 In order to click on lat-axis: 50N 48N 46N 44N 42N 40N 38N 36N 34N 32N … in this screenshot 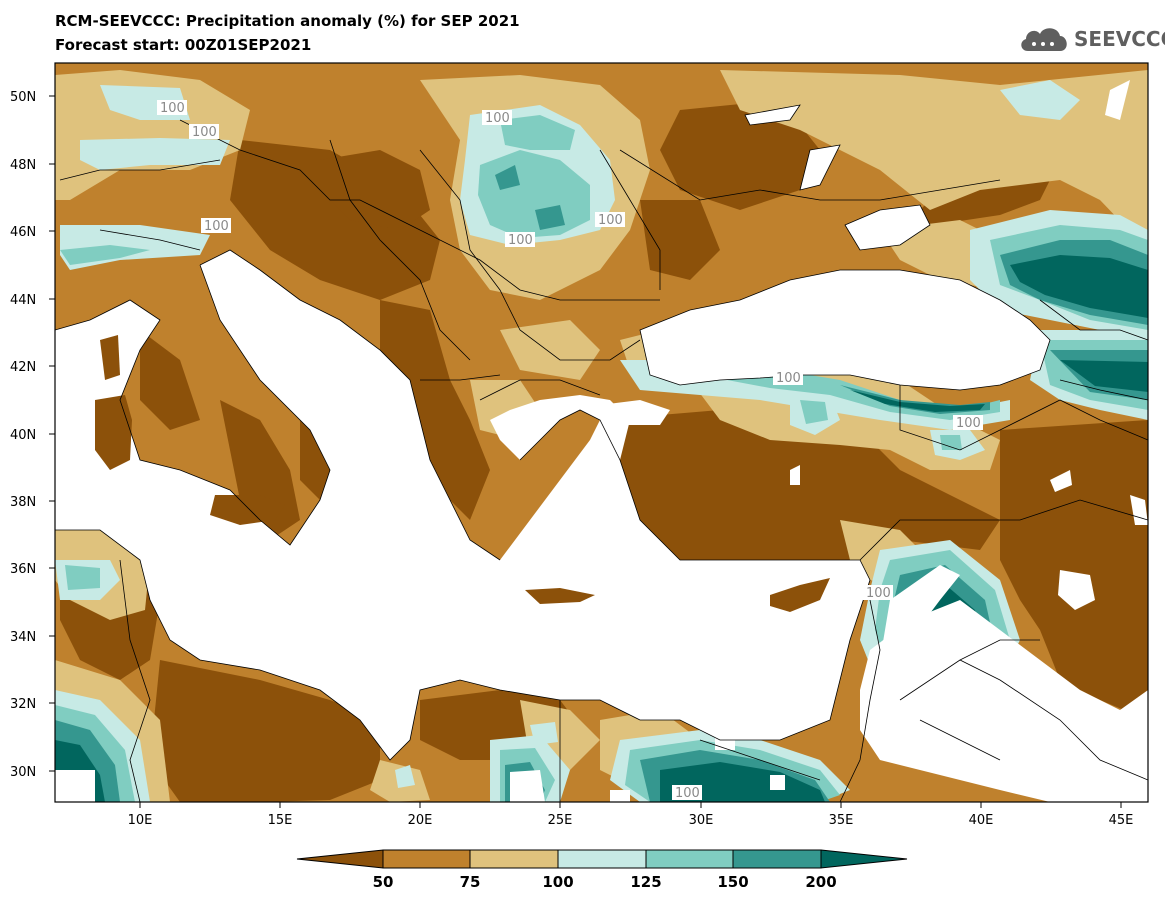, I will do `click(32, 435)`.